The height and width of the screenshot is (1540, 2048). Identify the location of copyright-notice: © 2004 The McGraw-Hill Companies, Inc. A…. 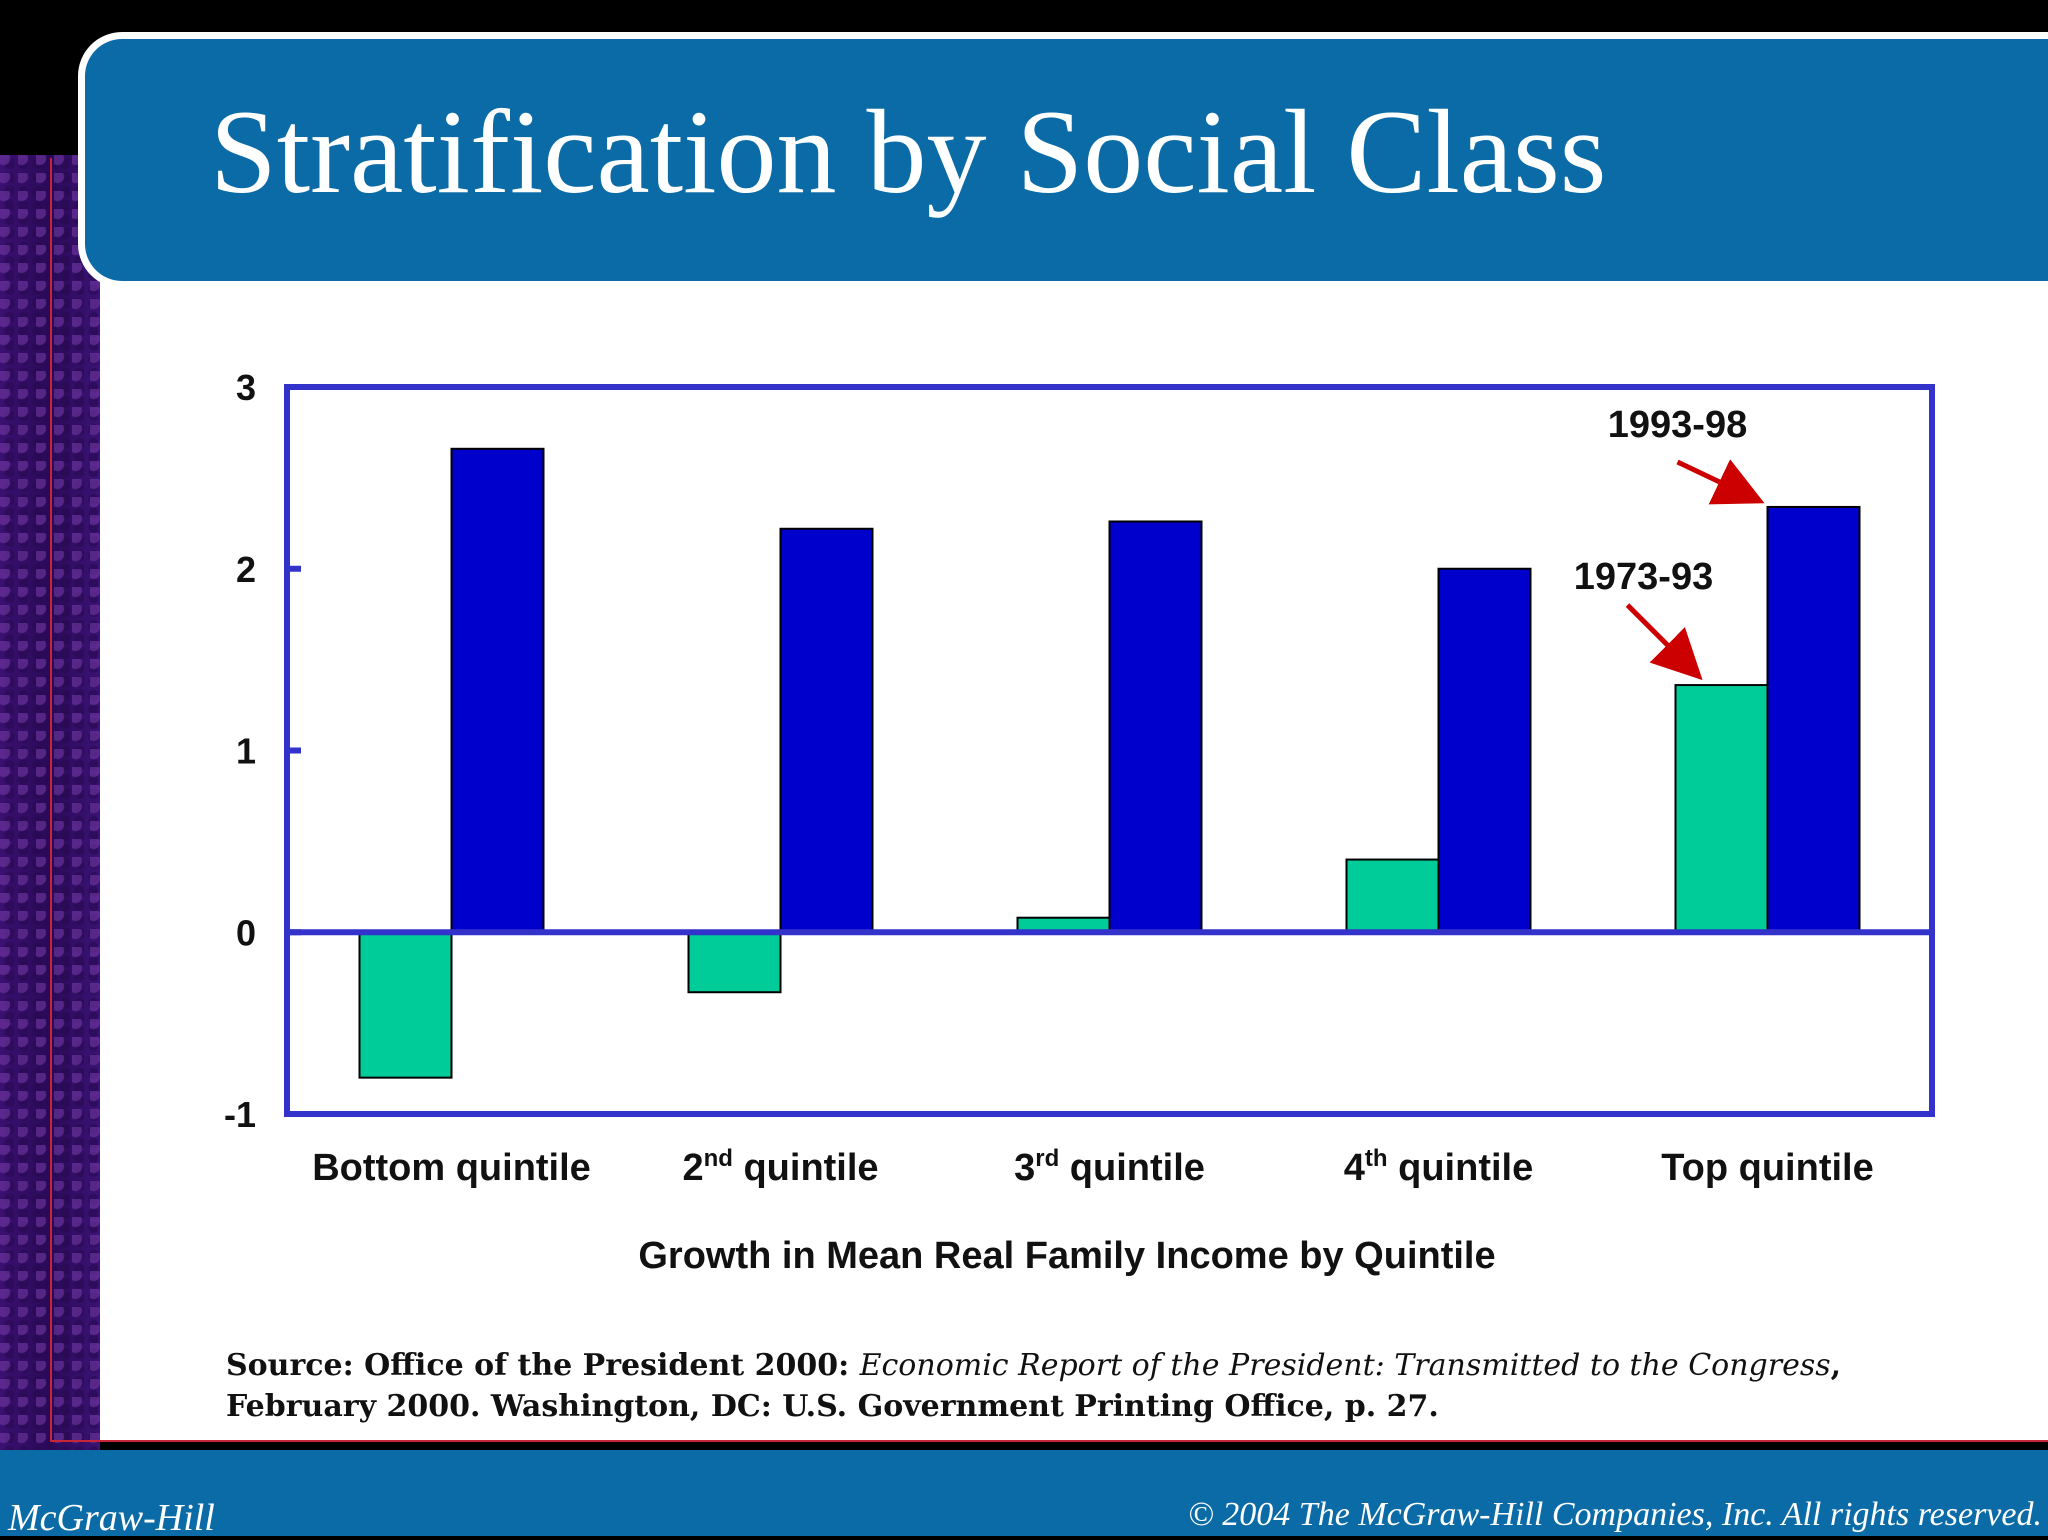
(1614, 1514).